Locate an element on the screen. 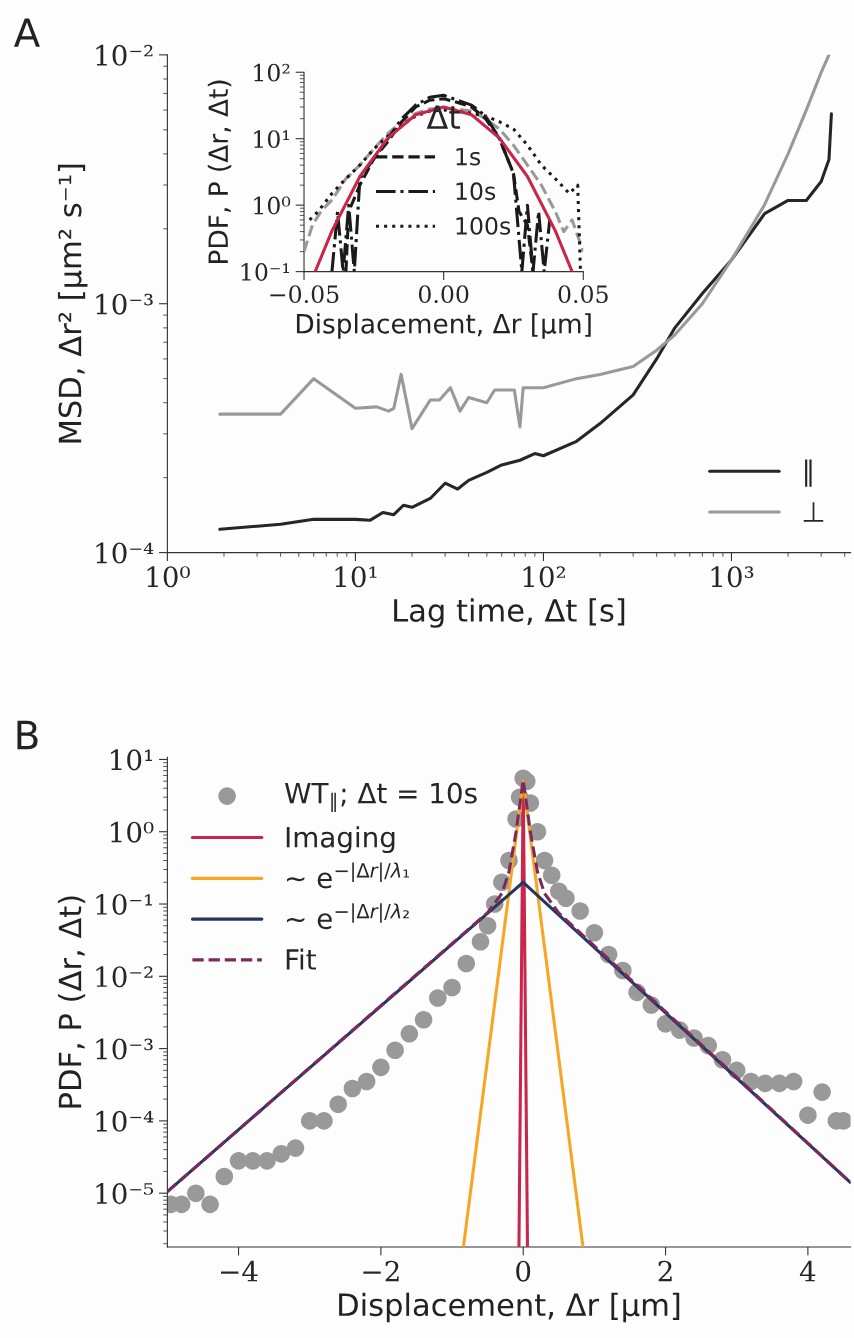  legend-label: 100s is located at coordinates (483, 225).